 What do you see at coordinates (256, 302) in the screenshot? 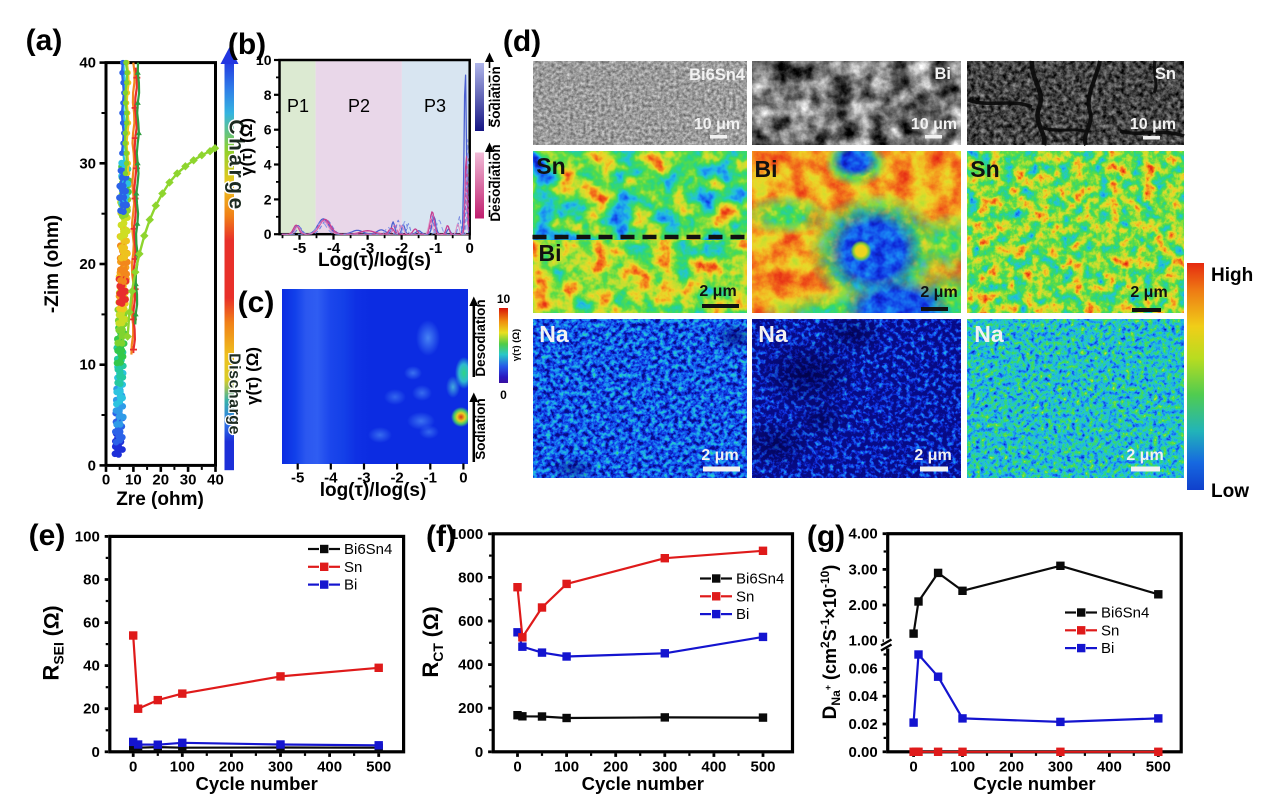
I see `svg-text: (c)` at bounding box center [256, 302].